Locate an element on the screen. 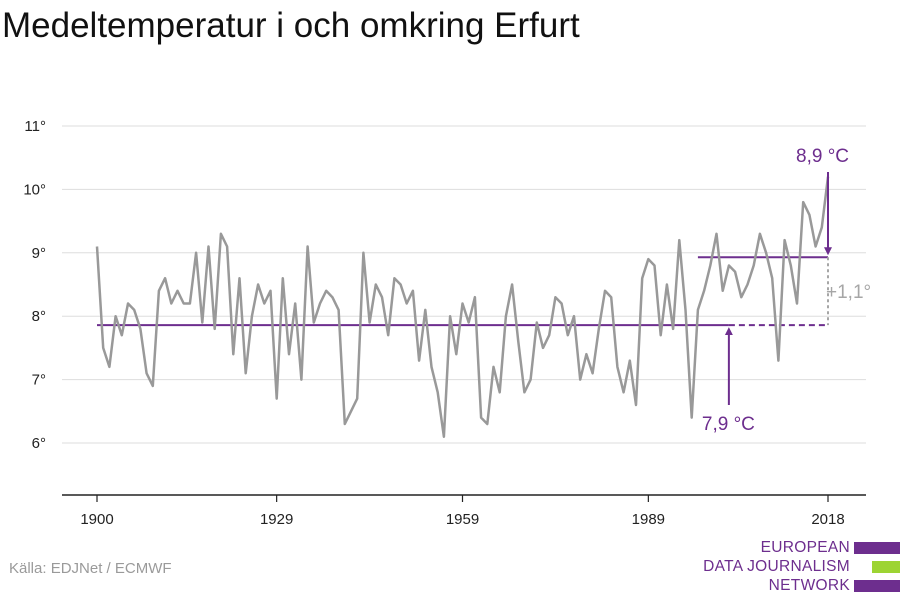 The image size is (900, 600). x-tick-label: 1929 is located at coordinates (276, 519).